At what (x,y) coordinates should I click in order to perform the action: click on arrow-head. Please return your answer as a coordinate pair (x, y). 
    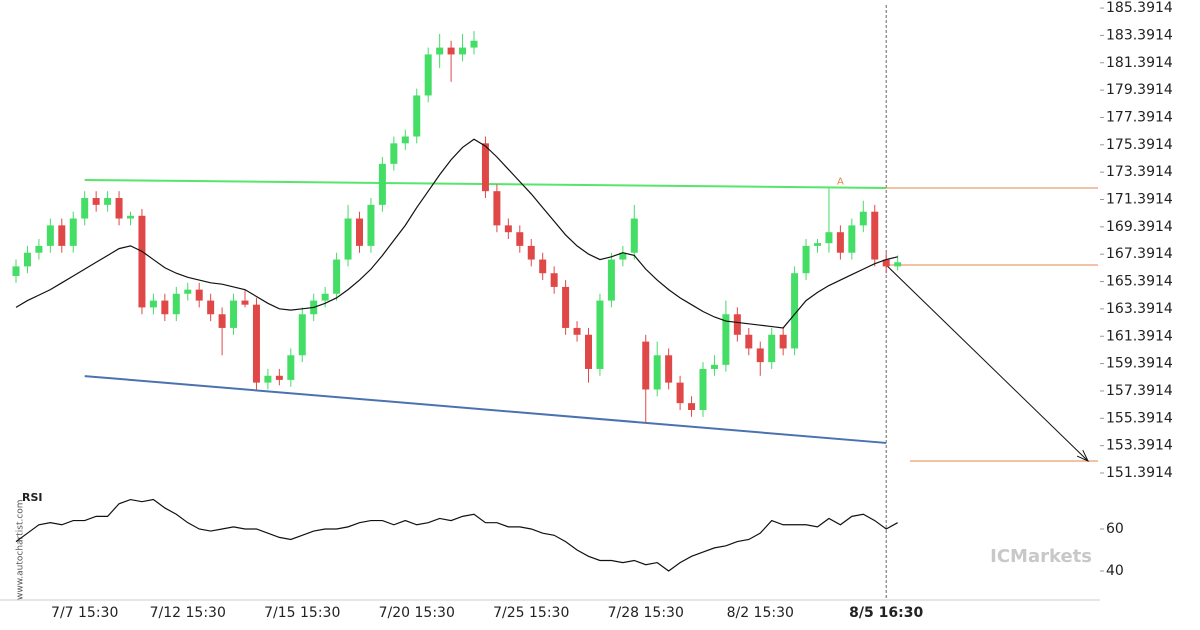
    Looking at the image, I should click on (1083, 456).